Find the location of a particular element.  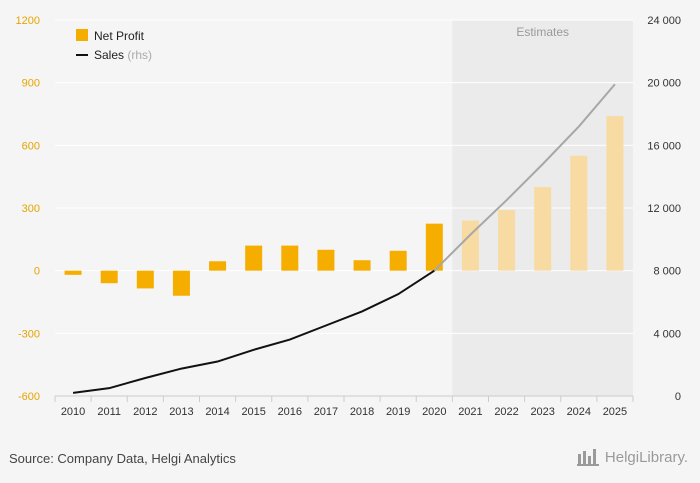

x-axis-tick: 2015 is located at coordinates (253, 412).